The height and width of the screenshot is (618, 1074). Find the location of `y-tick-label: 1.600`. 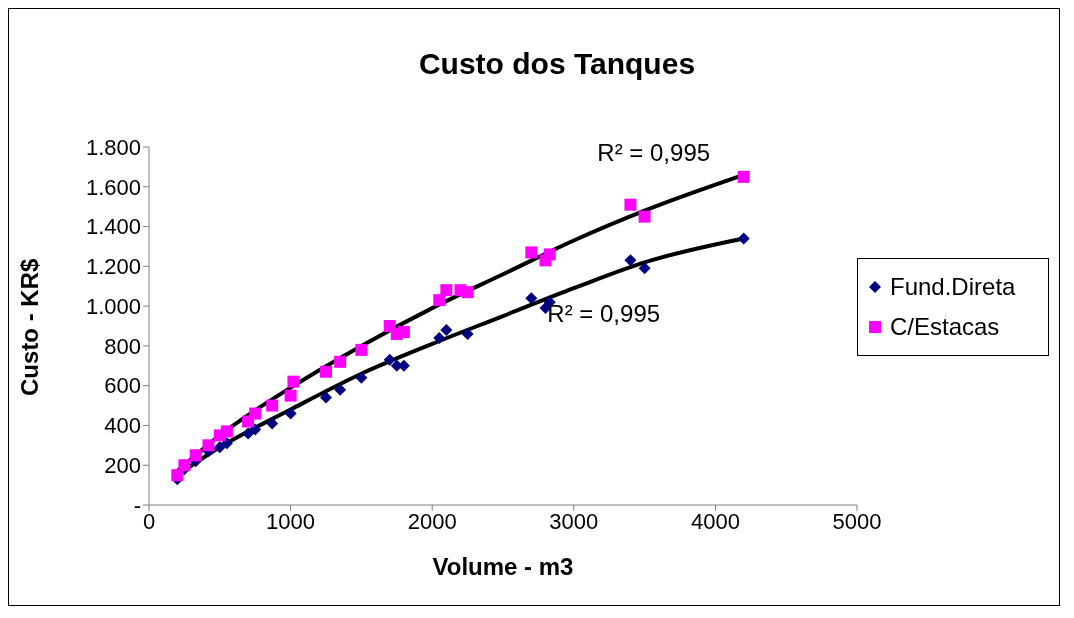

y-tick-label: 1.600 is located at coordinates (113, 187).